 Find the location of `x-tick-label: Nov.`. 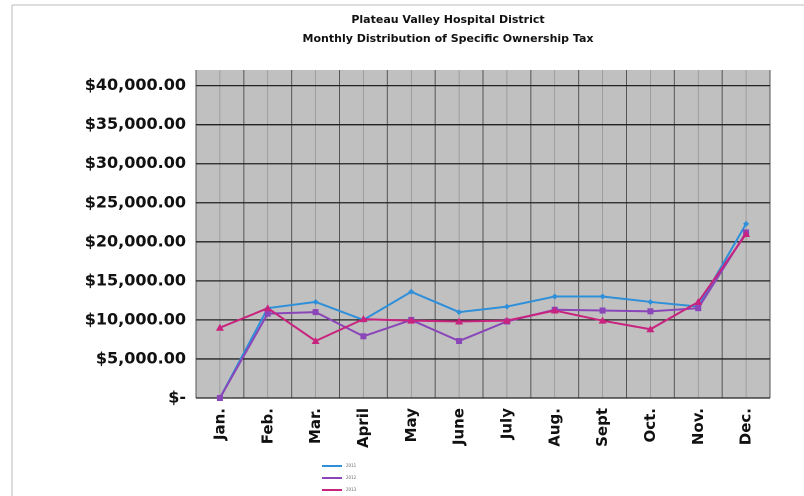

x-tick-label: Nov. is located at coordinates (698, 426).